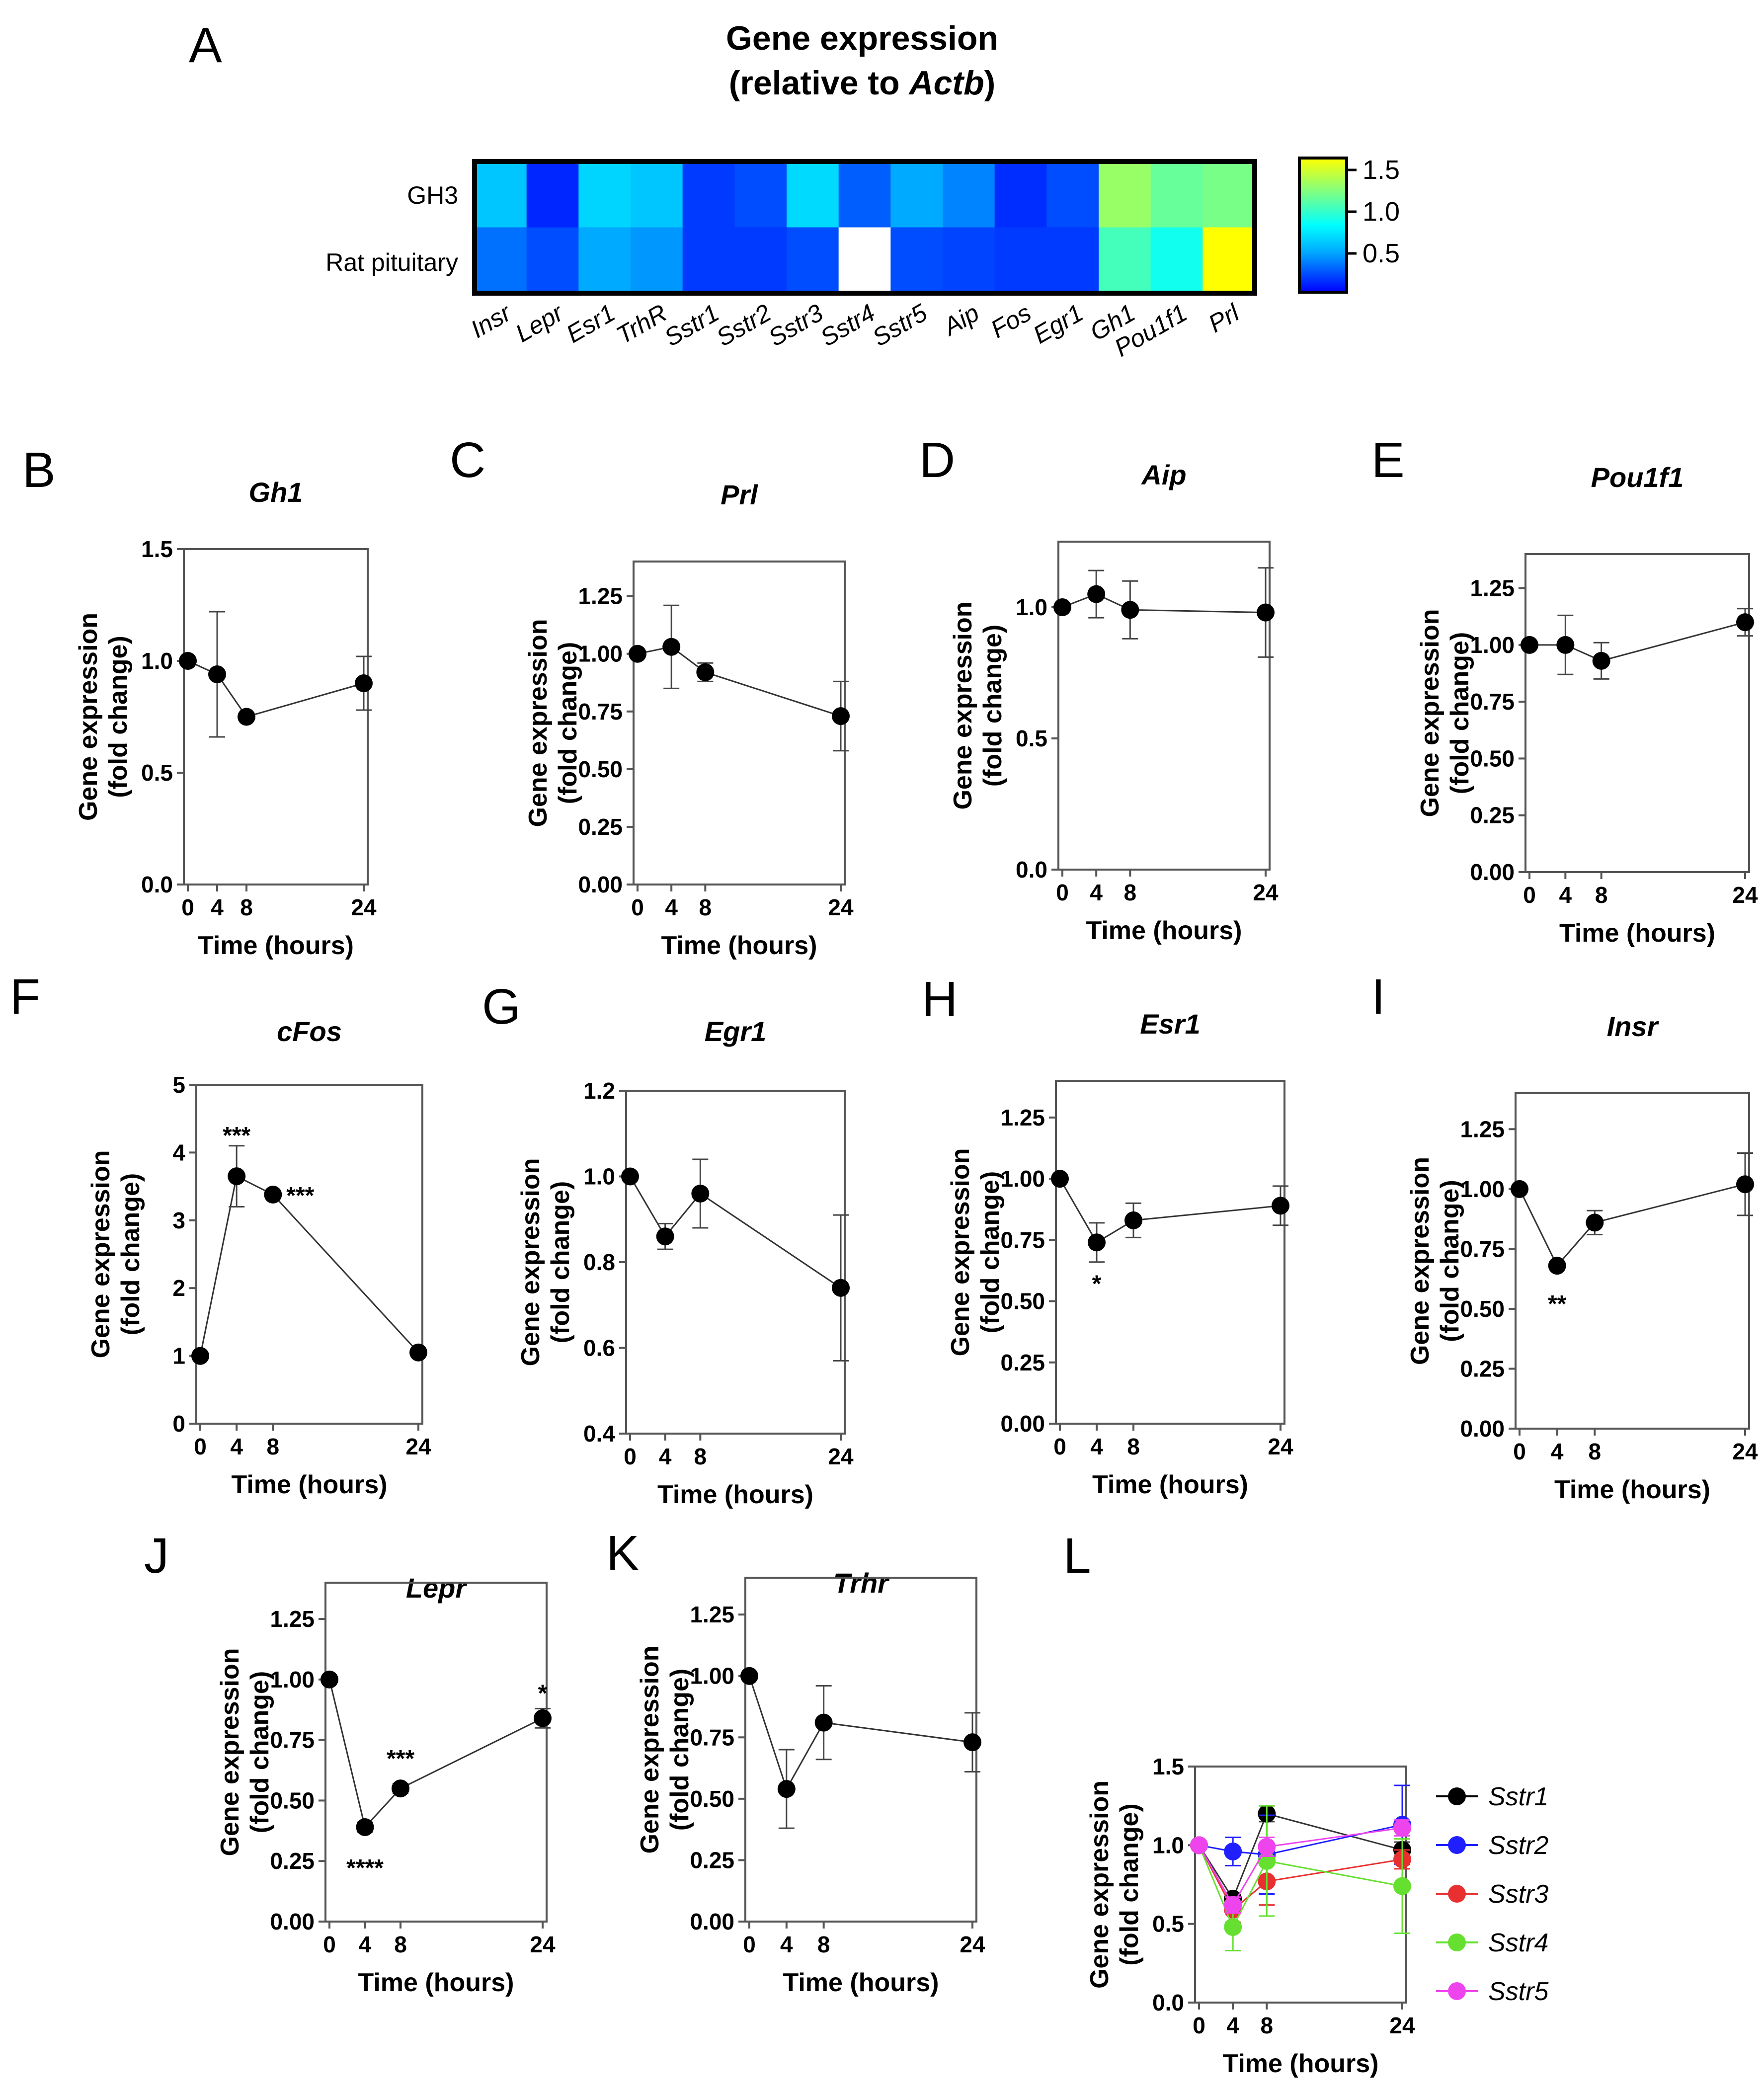 The width and height of the screenshot is (1764, 2093). I want to click on heatmap-gene-label: Egr1, so click(1058, 324).